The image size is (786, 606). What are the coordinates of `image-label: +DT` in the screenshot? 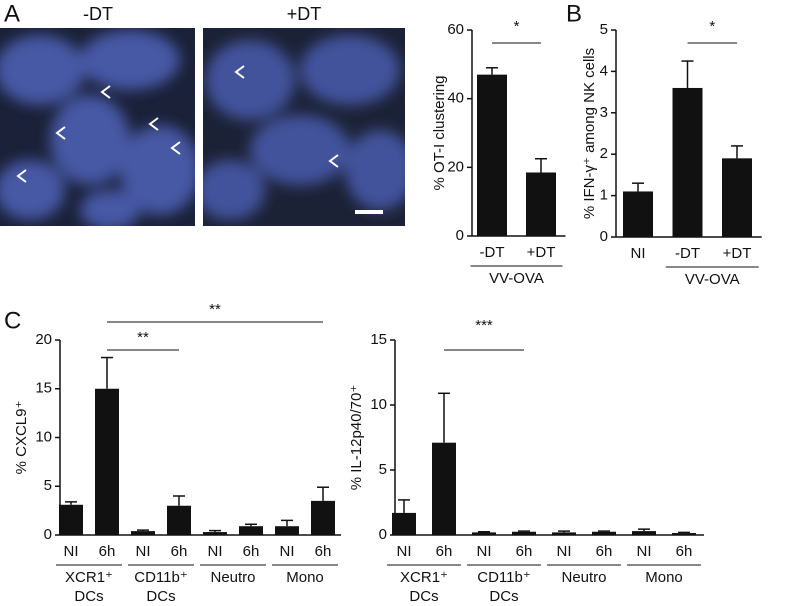 It's located at (304, 14).